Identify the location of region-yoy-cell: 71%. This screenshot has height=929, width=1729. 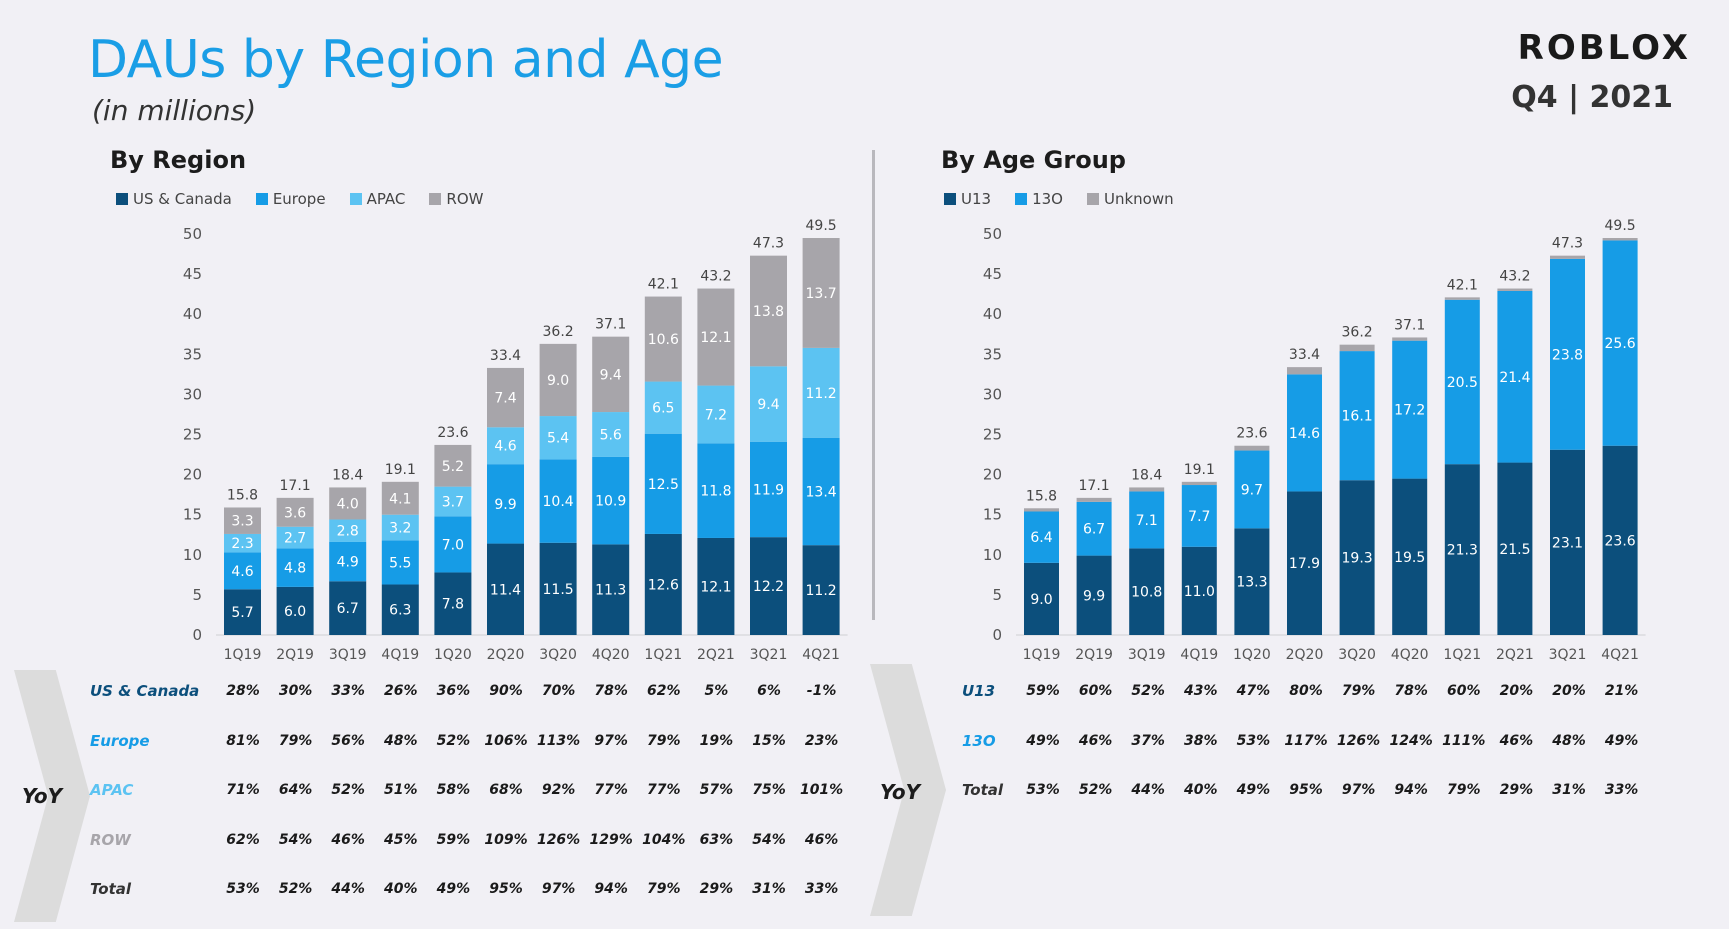
(243, 790).